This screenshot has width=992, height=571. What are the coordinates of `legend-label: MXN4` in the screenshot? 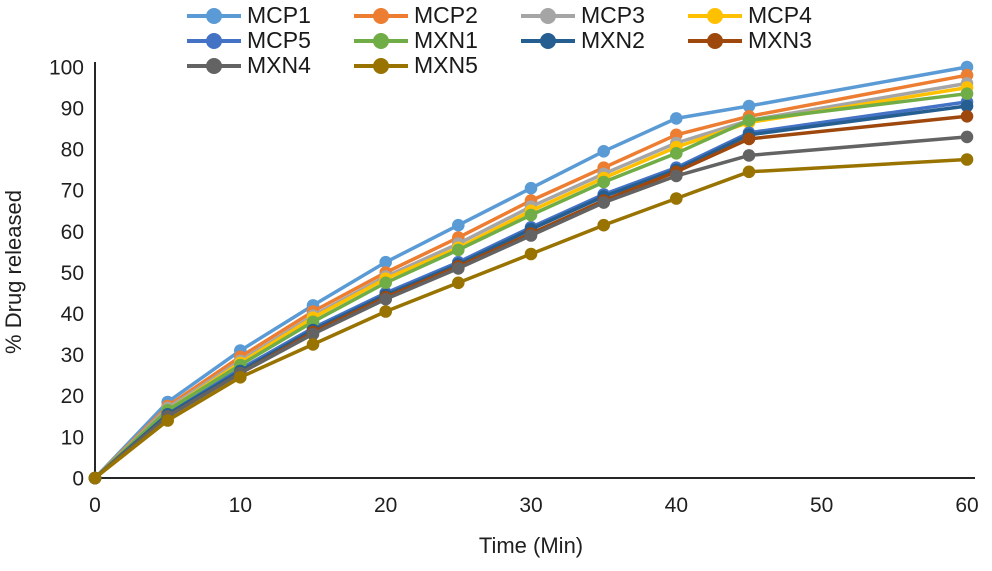 It's located at (279, 65).